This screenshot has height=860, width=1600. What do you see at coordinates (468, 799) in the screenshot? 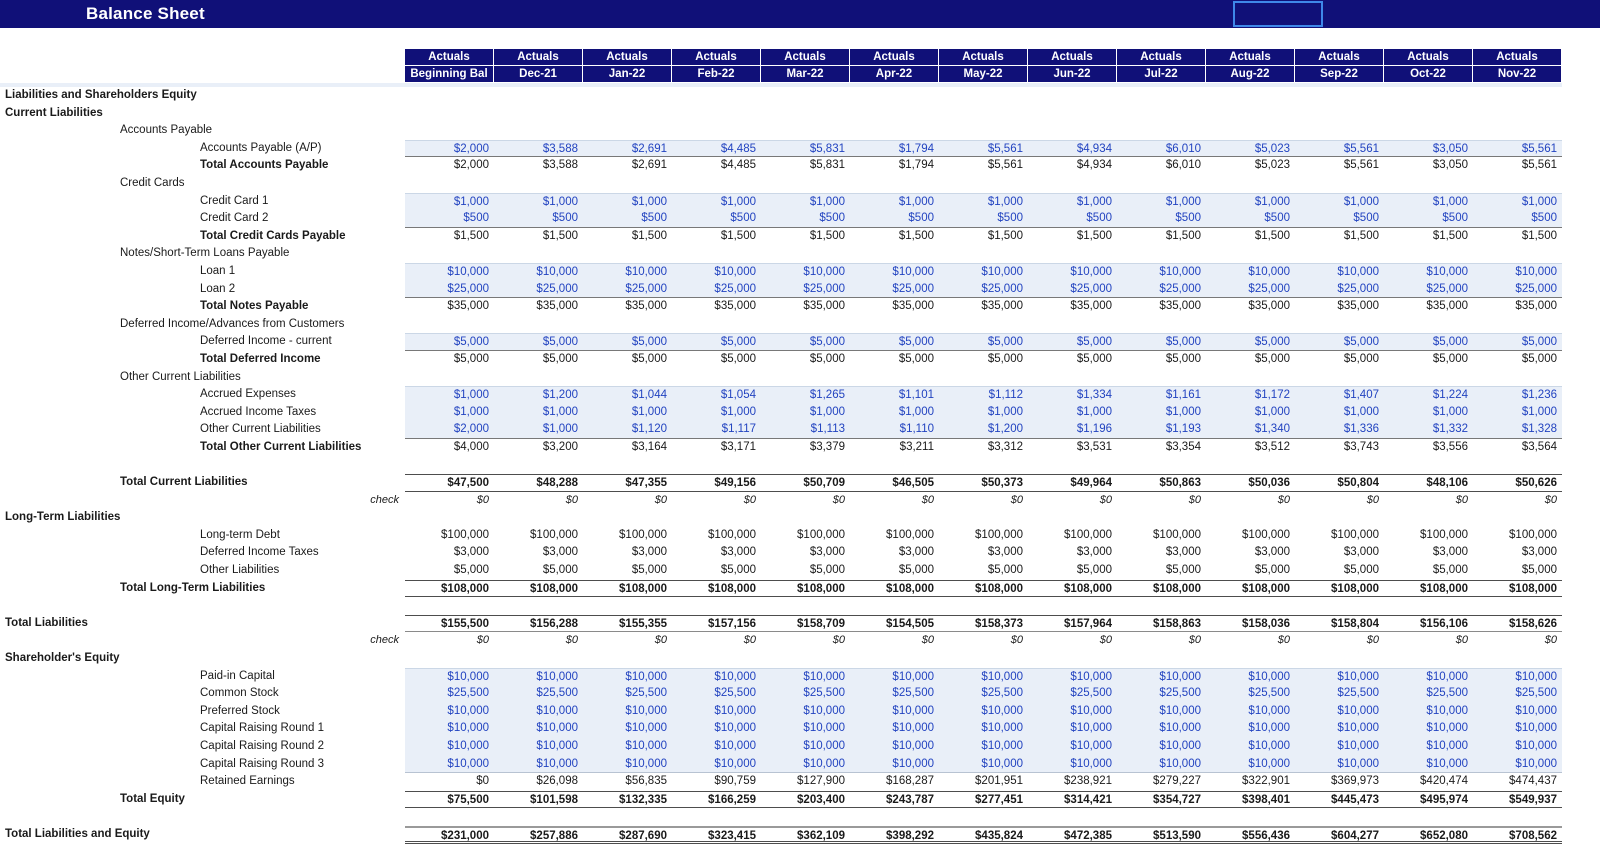
I see `data-cell: $75,500` at bounding box center [468, 799].